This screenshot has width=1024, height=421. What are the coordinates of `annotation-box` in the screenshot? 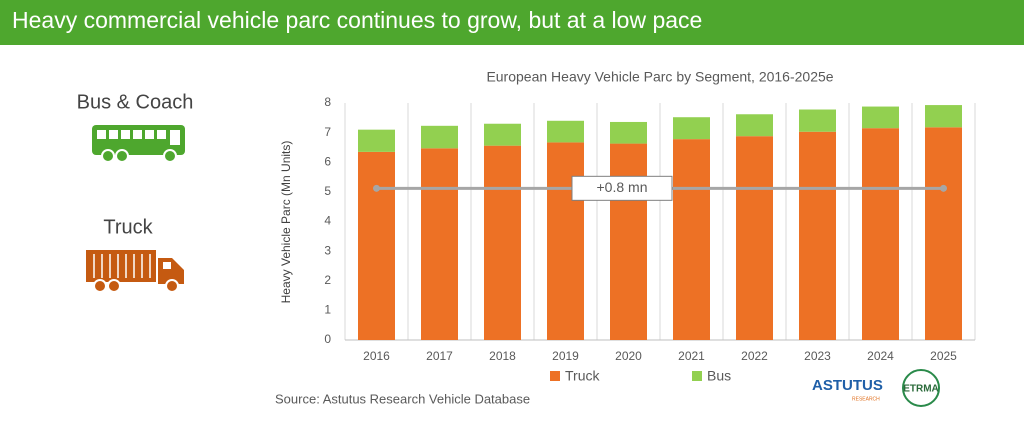 It's located at (622, 188).